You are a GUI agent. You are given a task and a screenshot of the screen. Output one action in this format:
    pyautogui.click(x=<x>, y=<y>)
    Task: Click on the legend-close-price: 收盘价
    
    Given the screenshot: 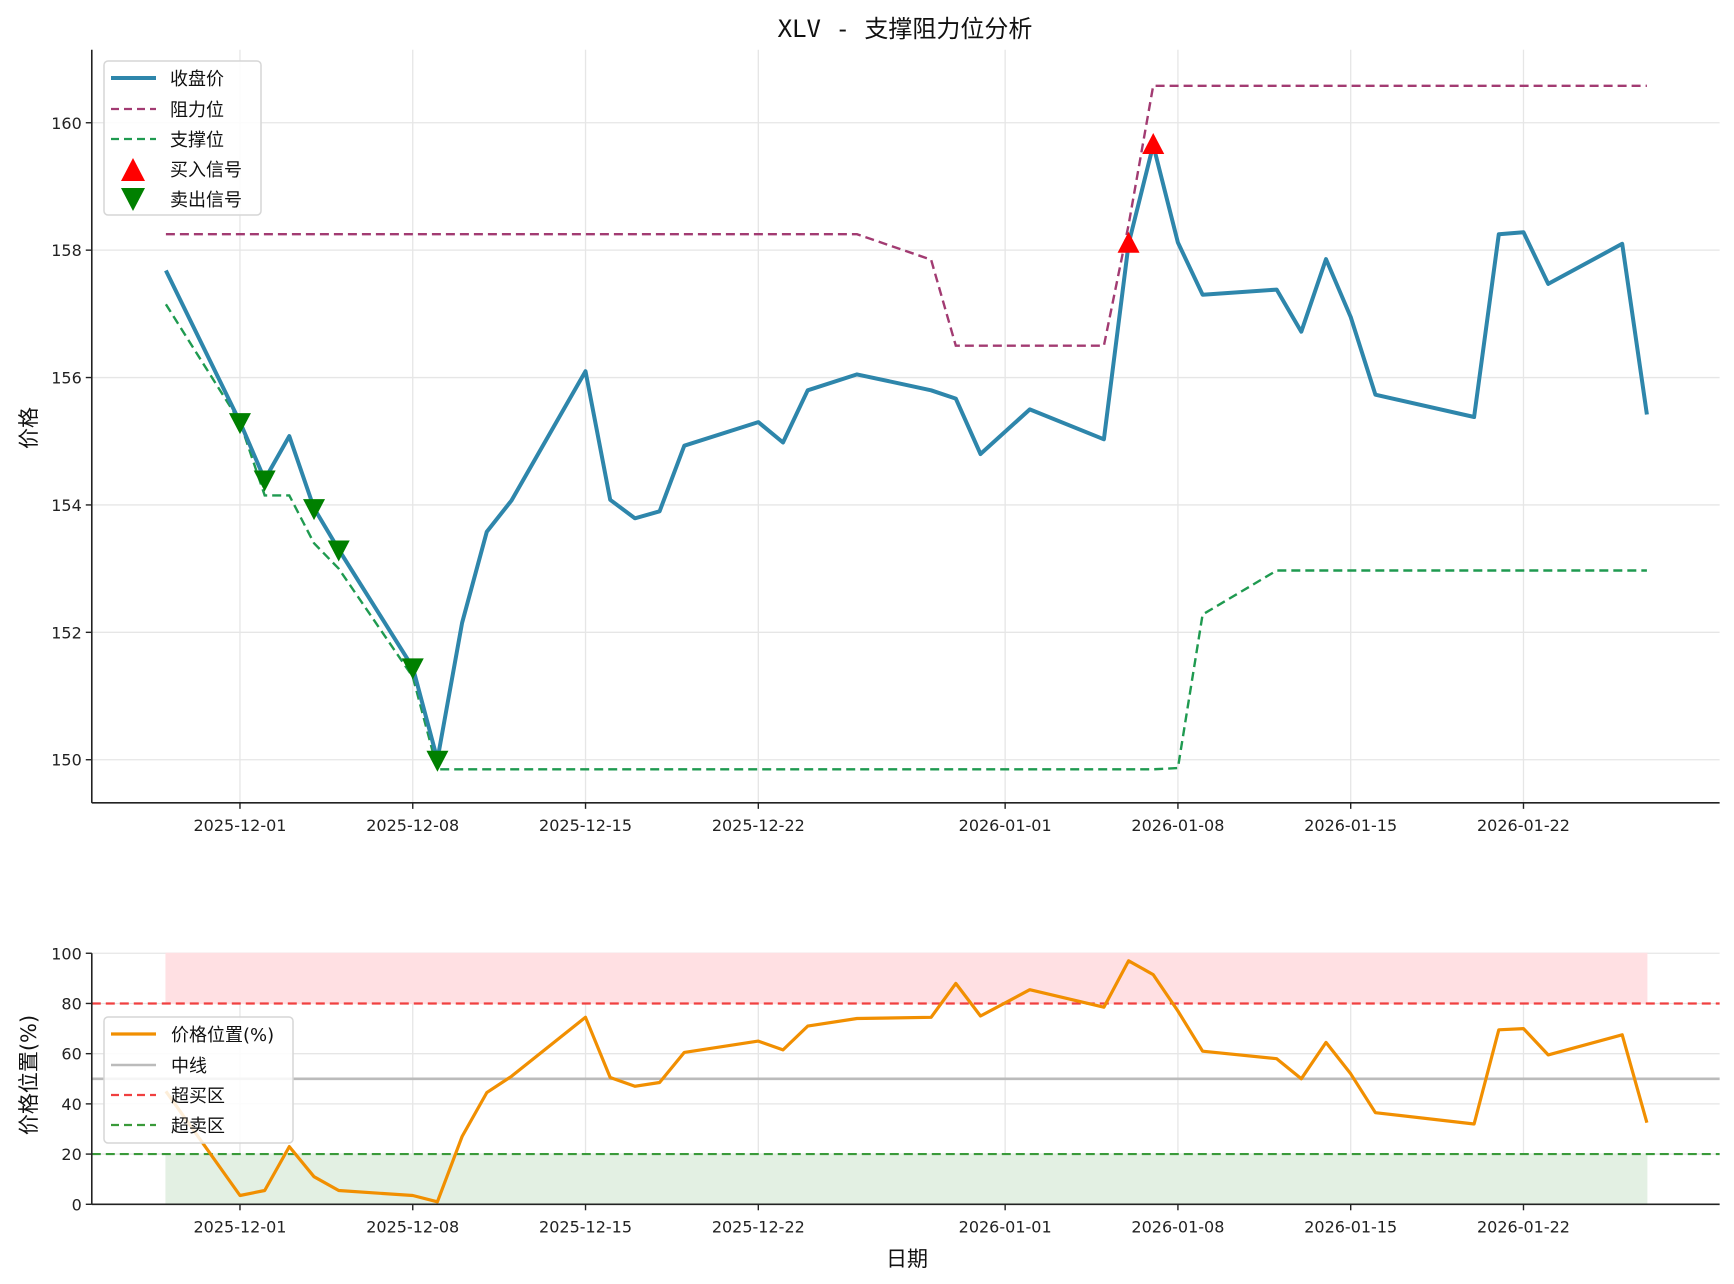 What is the action you would take?
    pyautogui.click(x=197, y=79)
    